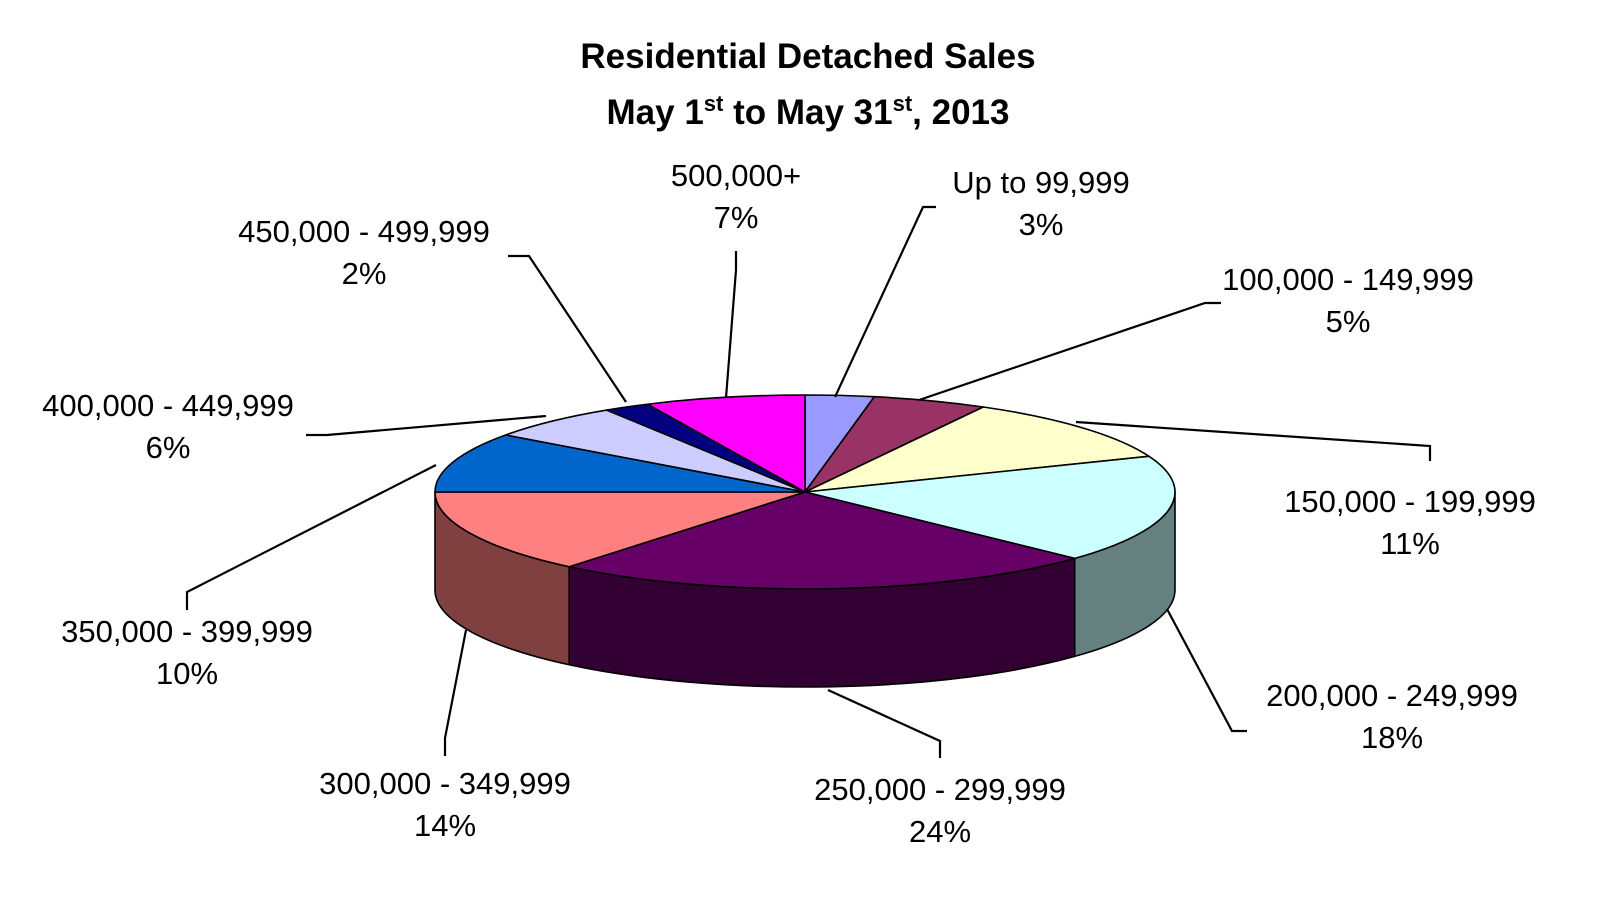 This screenshot has width=1600, height=910. What do you see at coordinates (445, 825) in the screenshot?
I see `slice-percent-300-000-349-999: 14%` at bounding box center [445, 825].